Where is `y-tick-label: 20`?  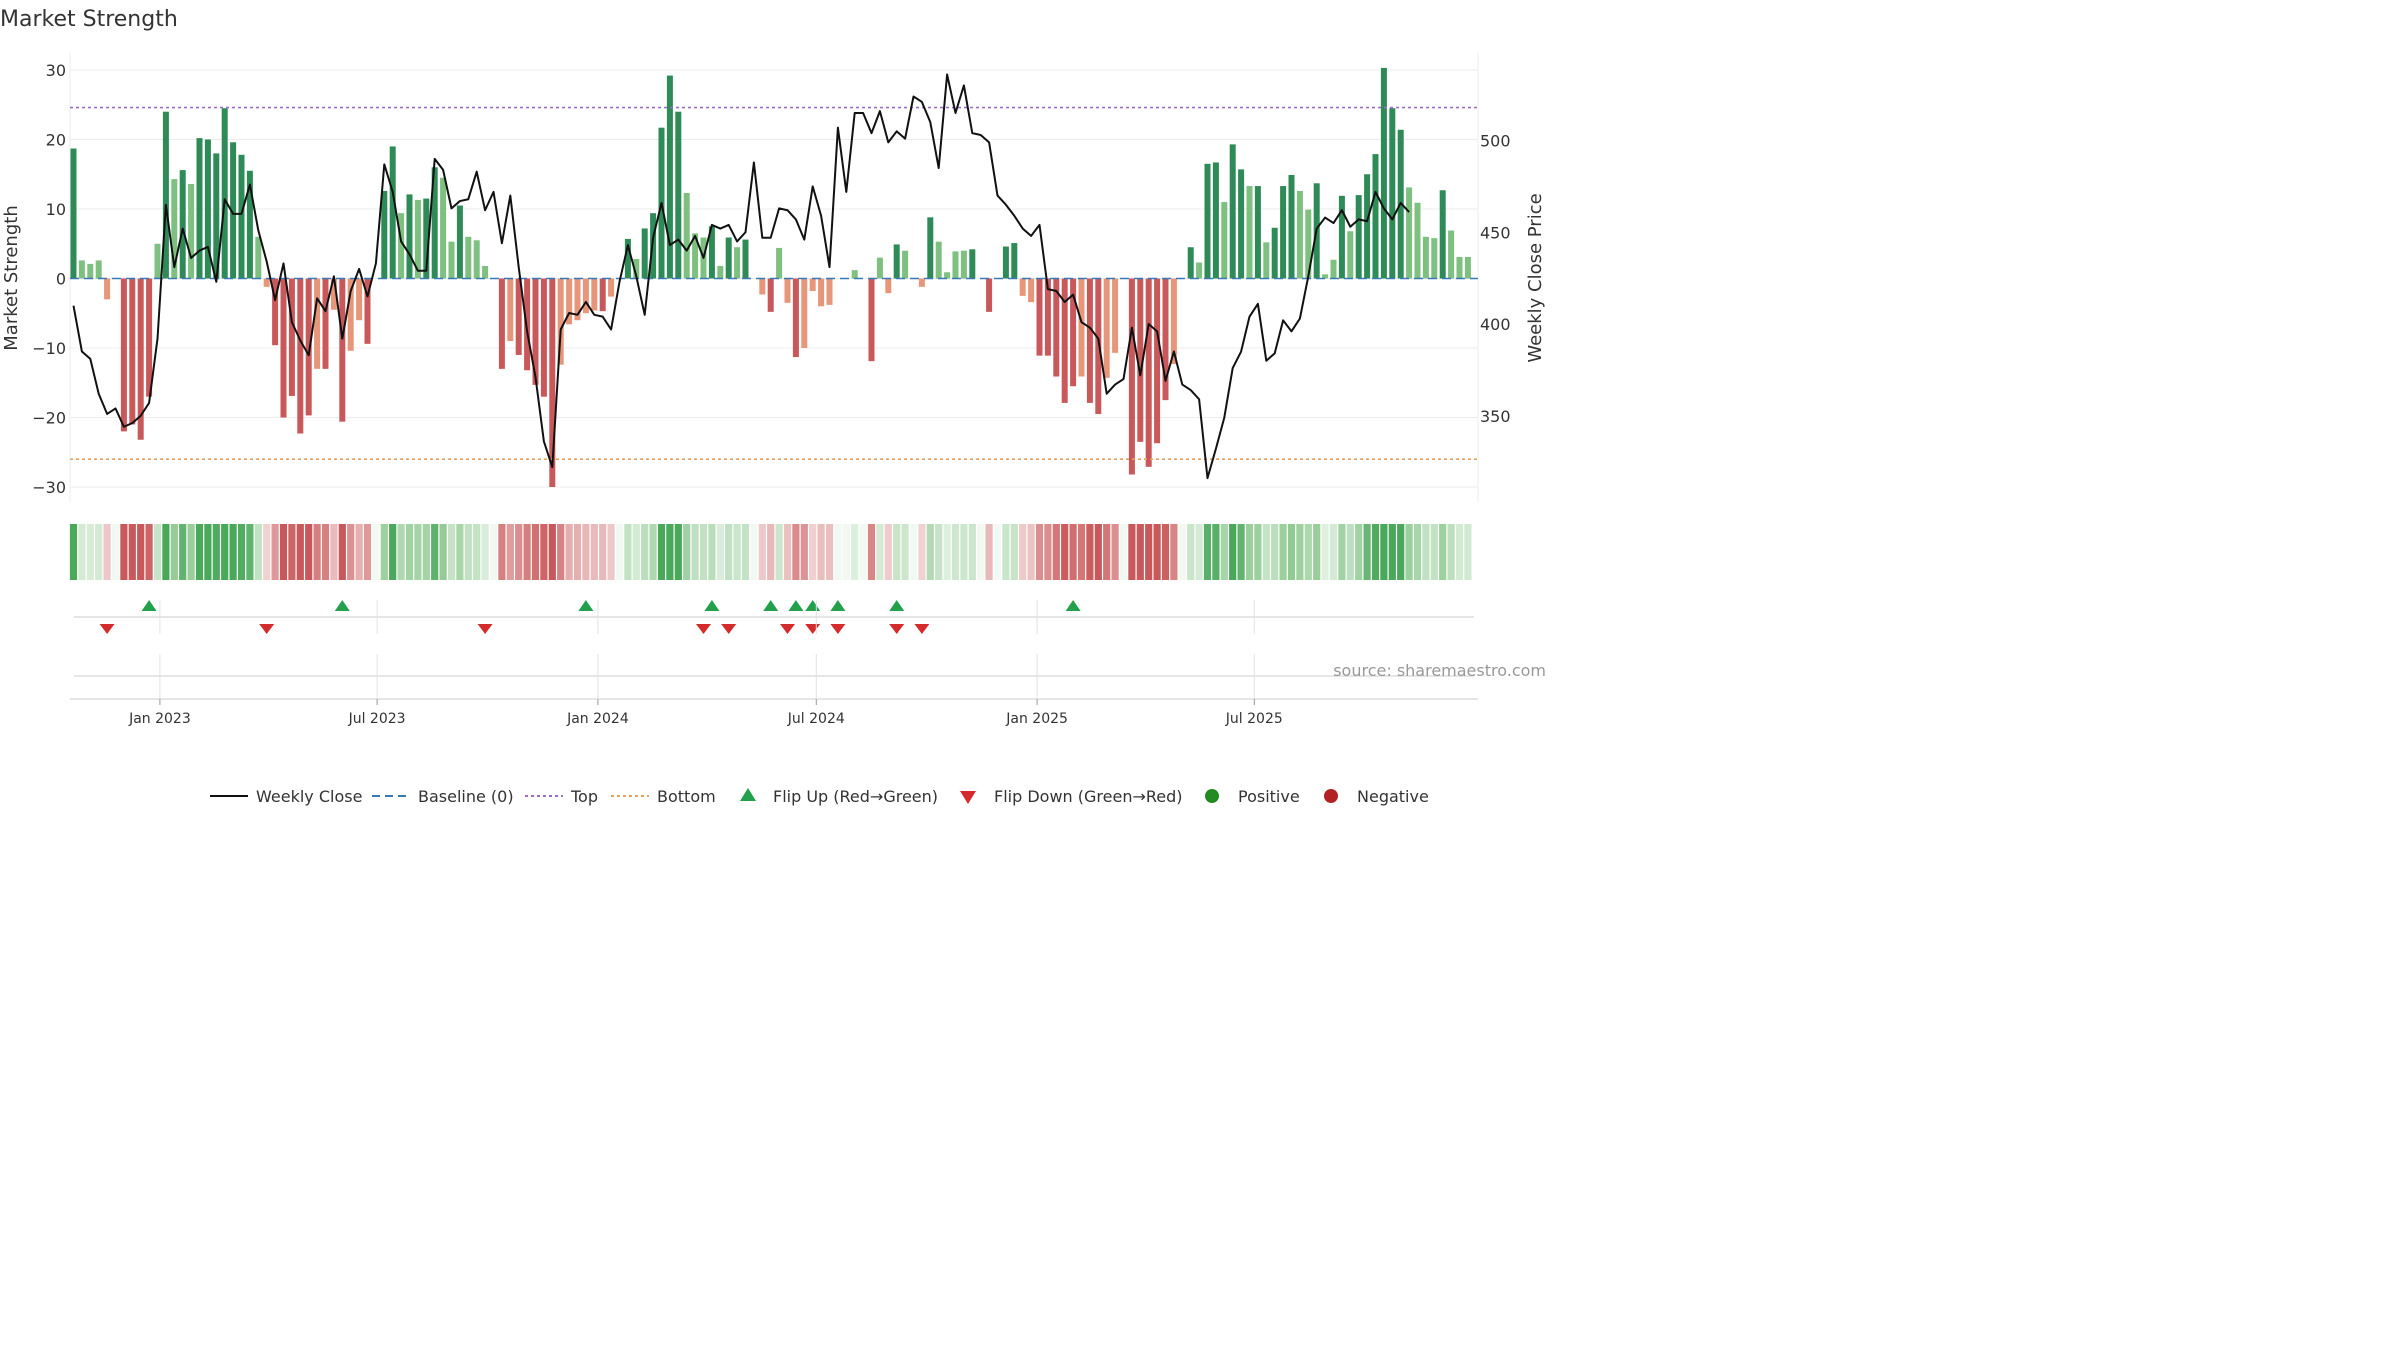
y-tick-label: 20 is located at coordinates (56, 140).